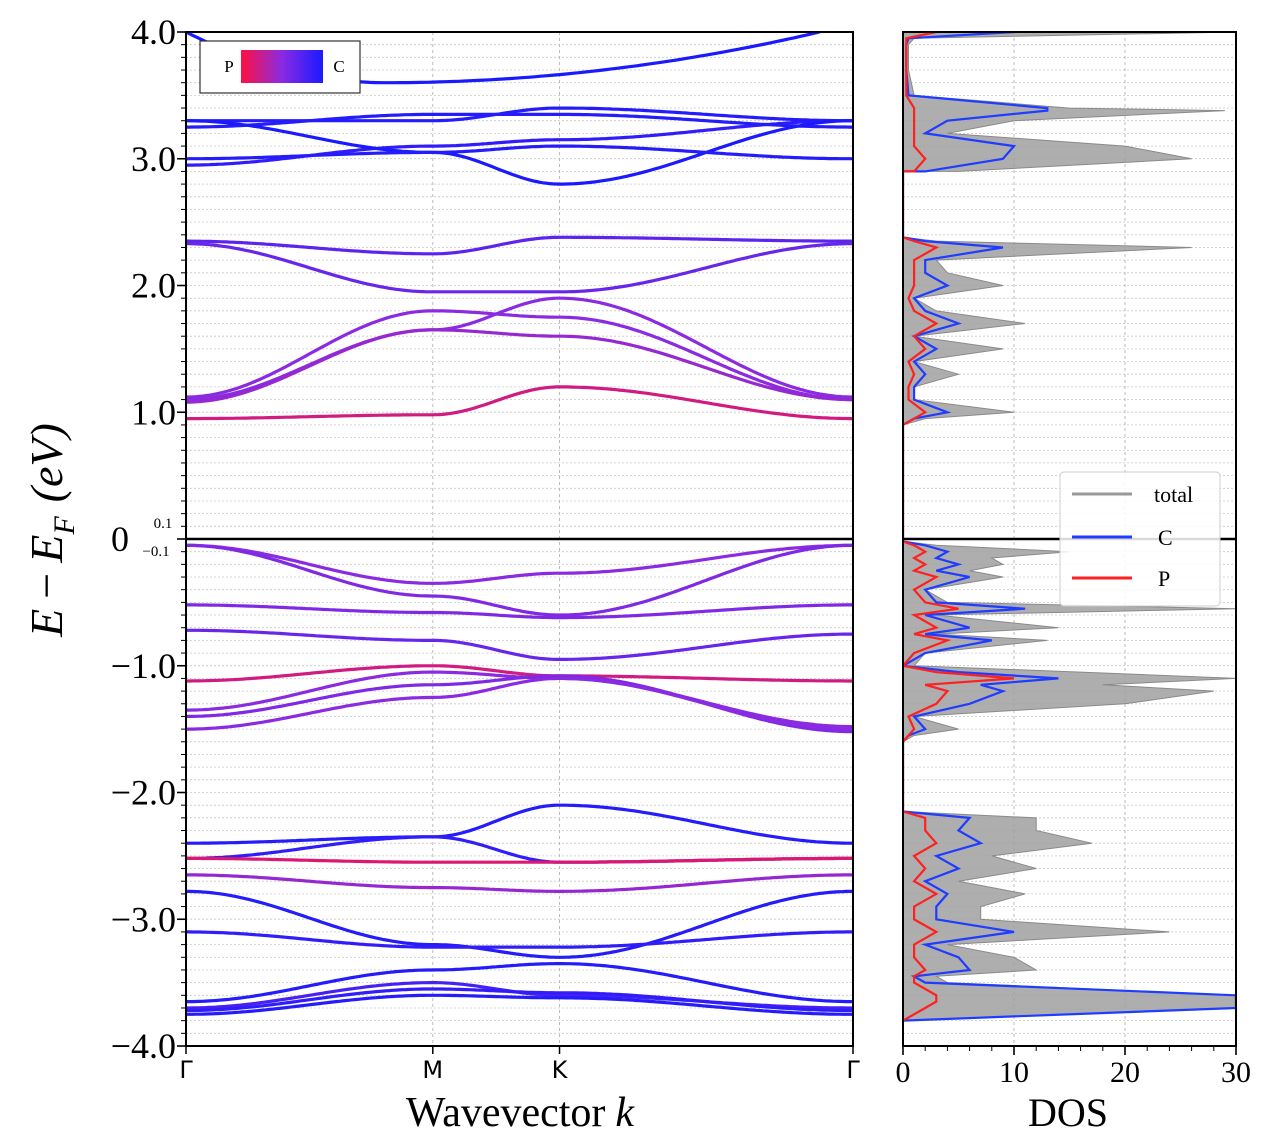  What do you see at coordinates (903, 1072) in the screenshot?
I see `dos-x-tick-label: 0` at bounding box center [903, 1072].